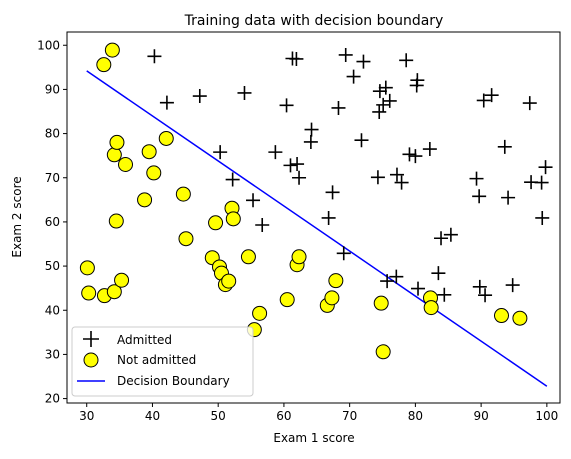  Describe the element at coordinates (152, 416) in the screenshot. I see `x-tick-label: 40` at that location.